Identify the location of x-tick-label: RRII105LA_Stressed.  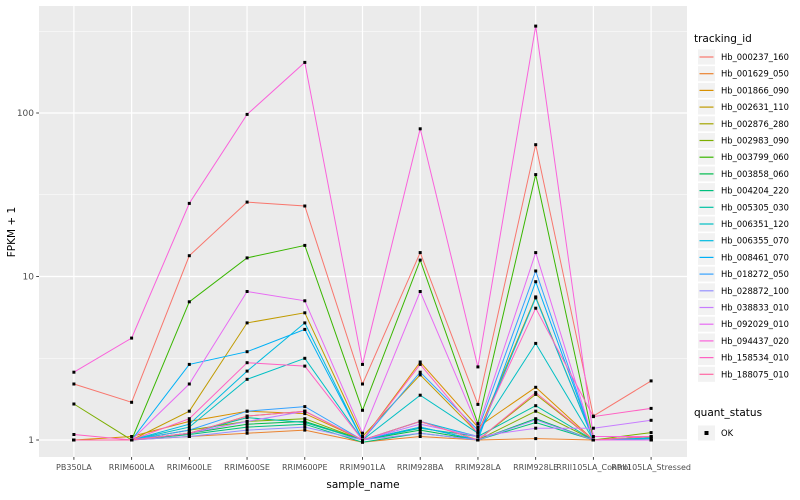
(651, 467).